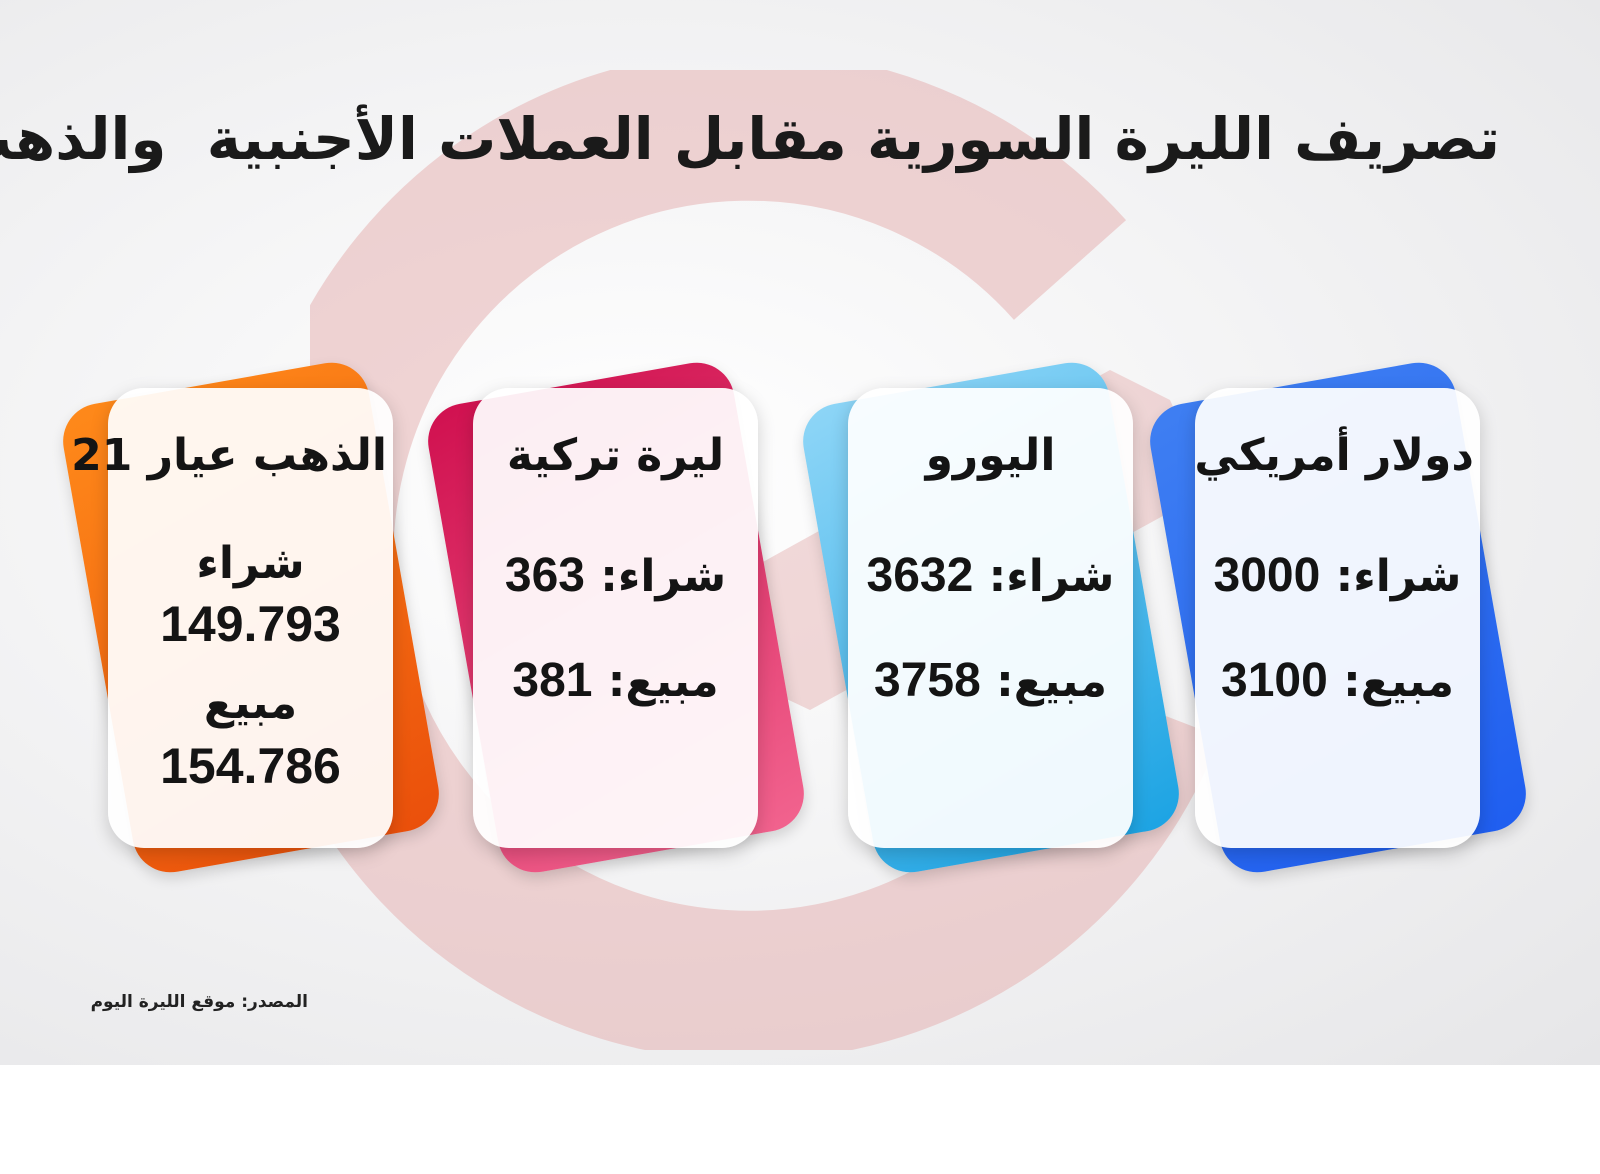 The image size is (1600, 1174). I want to click on card-body: ليرة تركية شراء: 363 مبيع: 381, so click(615, 618).